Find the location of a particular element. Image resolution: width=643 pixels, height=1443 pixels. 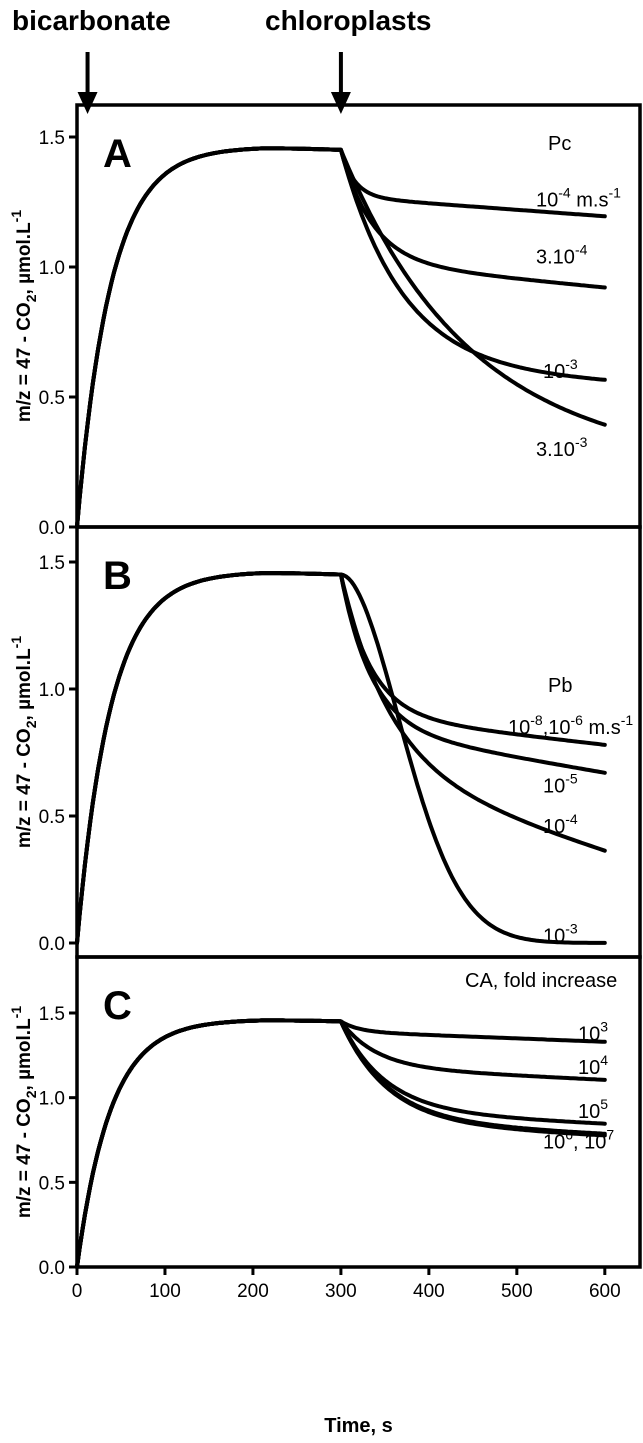

chloroplasts-arrowhead is located at coordinates (340, 103).